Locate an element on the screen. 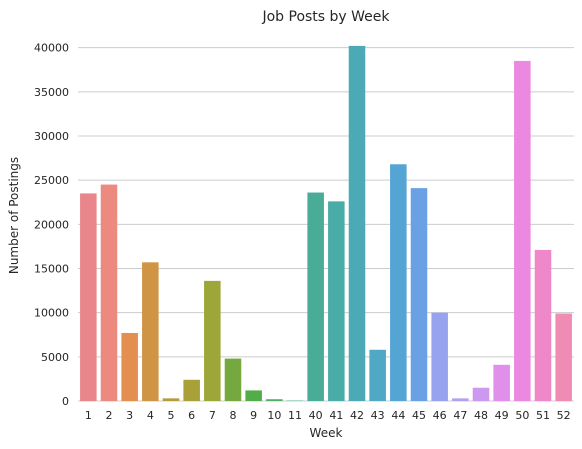  x-tick-label: 2 is located at coordinates (109, 415).